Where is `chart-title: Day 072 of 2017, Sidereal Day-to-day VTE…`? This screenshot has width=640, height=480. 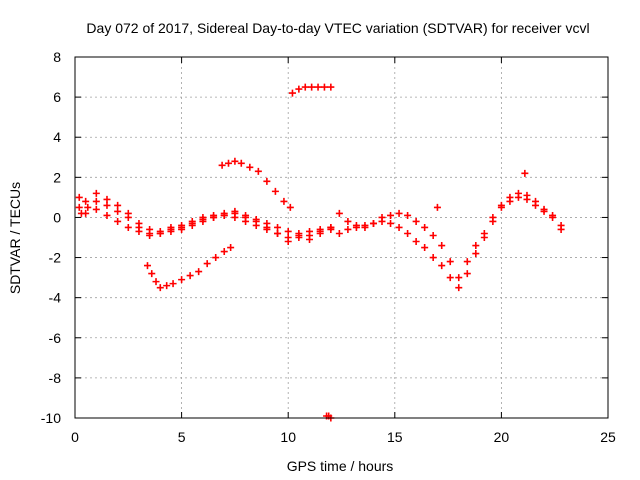
chart-title: Day 072 of 2017, Sidereal Day-to-day VTE… is located at coordinates (337, 28).